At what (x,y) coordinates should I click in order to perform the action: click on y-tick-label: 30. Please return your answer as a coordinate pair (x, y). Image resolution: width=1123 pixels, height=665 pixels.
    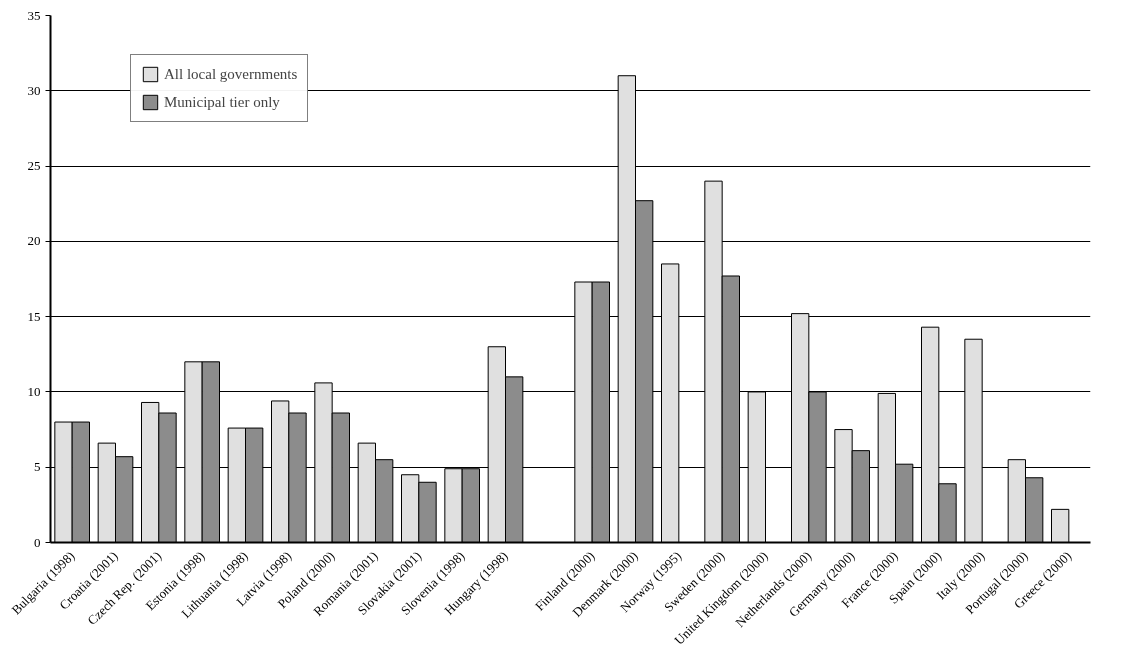
    Looking at the image, I should click on (34, 90).